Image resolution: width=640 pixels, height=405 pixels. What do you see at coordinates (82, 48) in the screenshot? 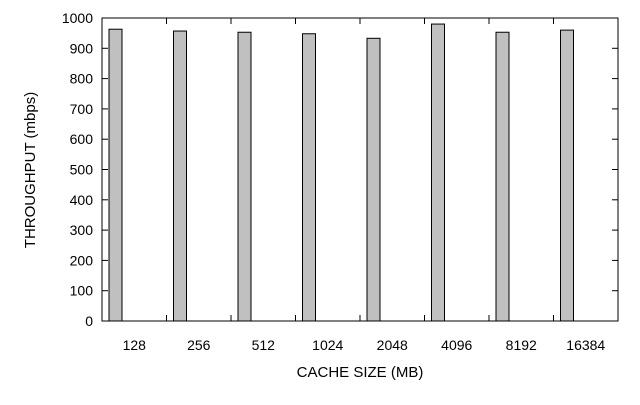
I see `y-tick-label: 900` at bounding box center [82, 48].